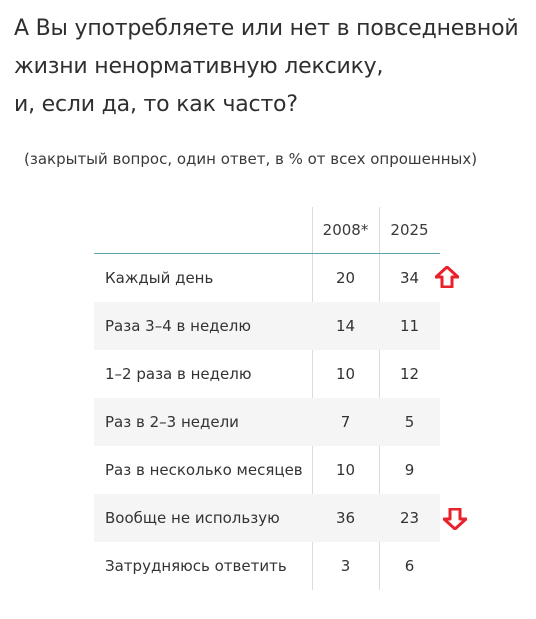  I want to click on arrow-up-icon, so click(447, 277).